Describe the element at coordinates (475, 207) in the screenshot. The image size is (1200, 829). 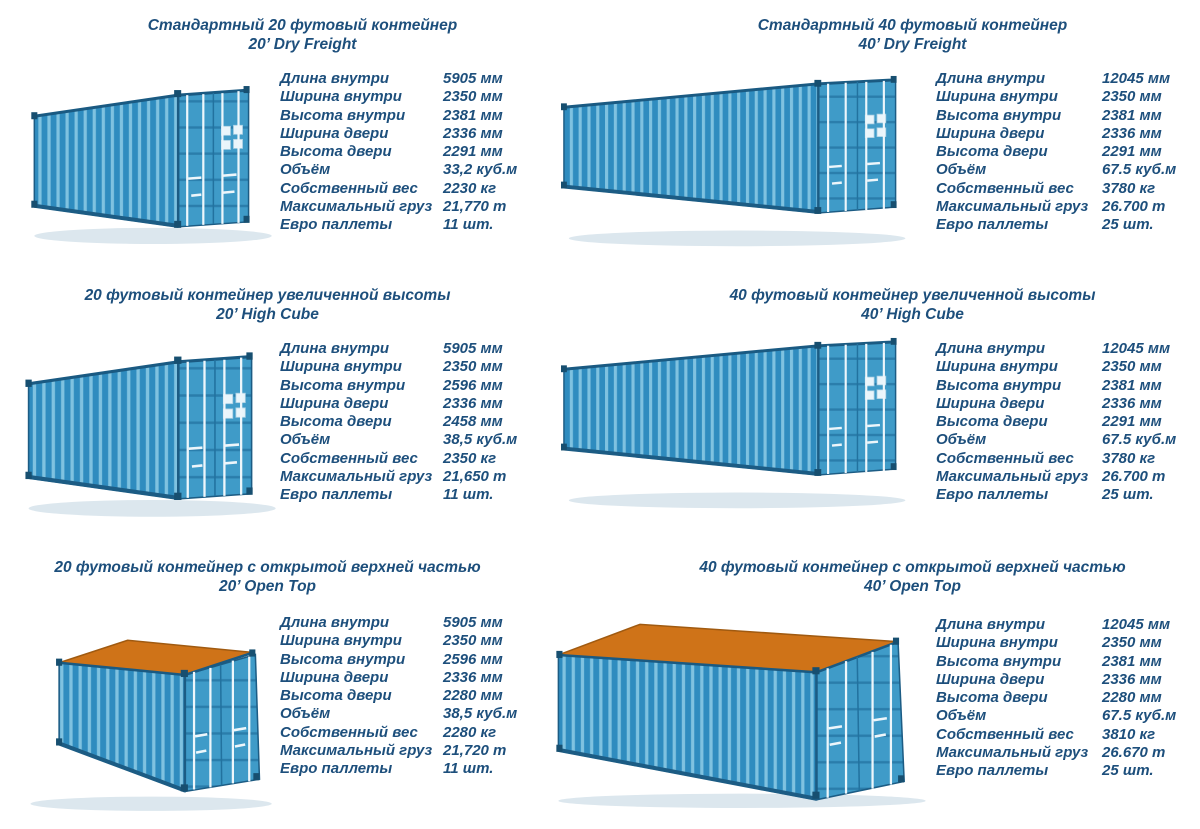
I see `spec-value: 21,770 т` at that location.